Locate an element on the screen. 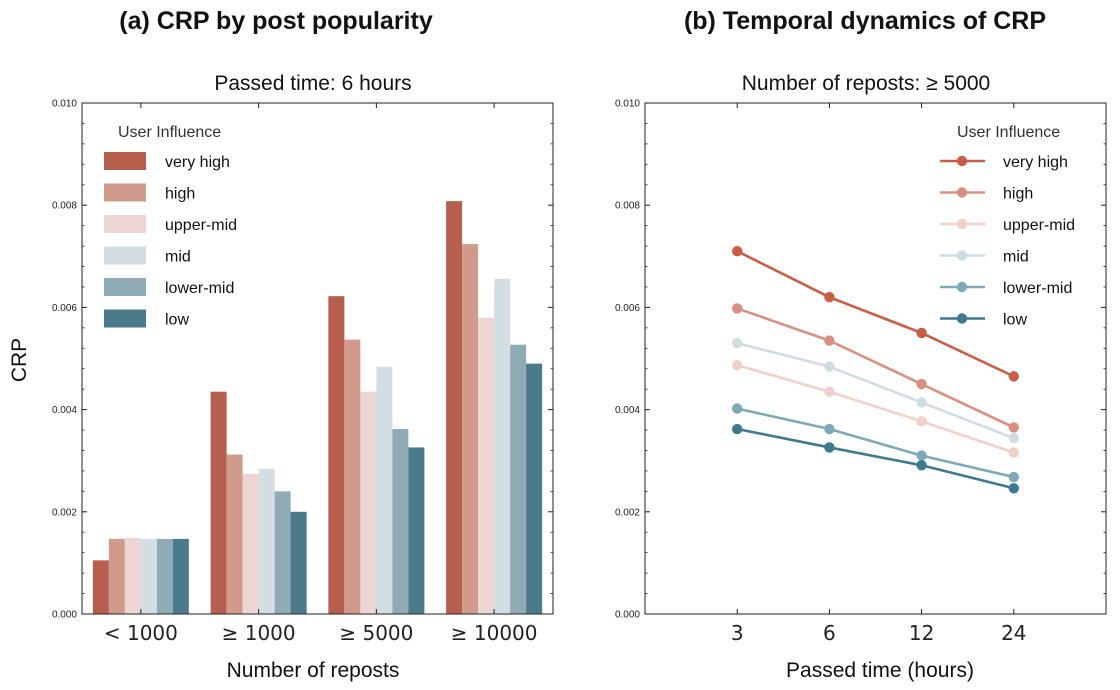  panel-a-xtick-label: ≥ 5000 is located at coordinates (376, 633).